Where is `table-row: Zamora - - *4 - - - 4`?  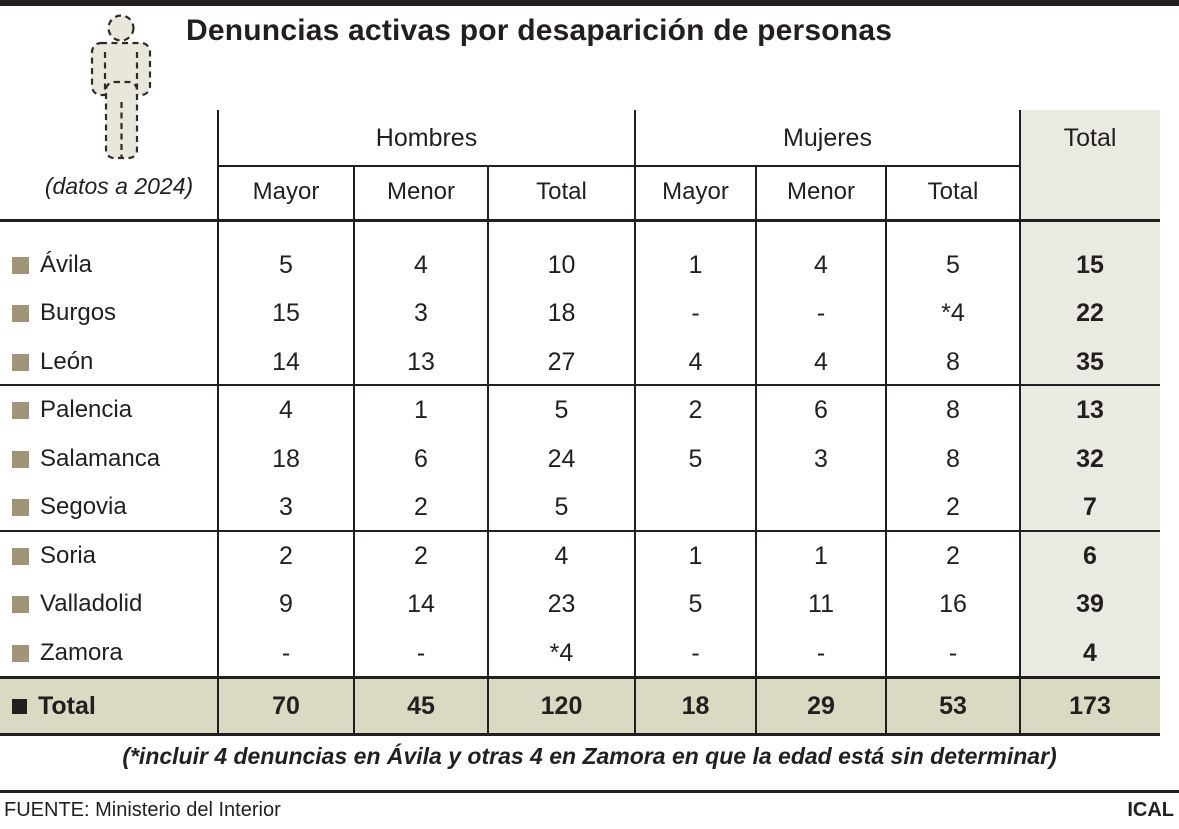 table-row: Zamora - - *4 - - - 4 is located at coordinates (580, 653).